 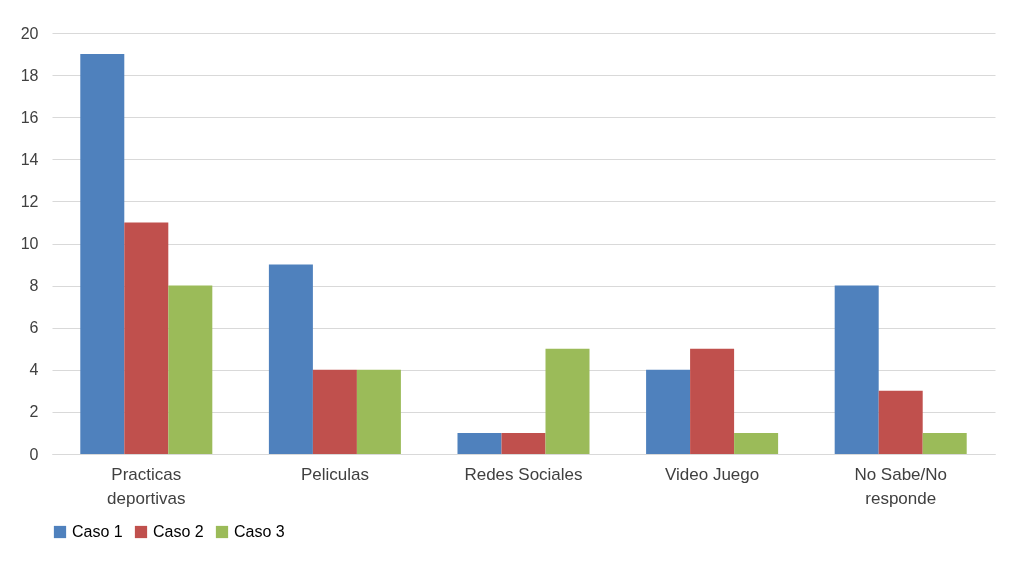 What do you see at coordinates (34, 328) in the screenshot?
I see `y-tick-label: 6` at bounding box center [34, 328].